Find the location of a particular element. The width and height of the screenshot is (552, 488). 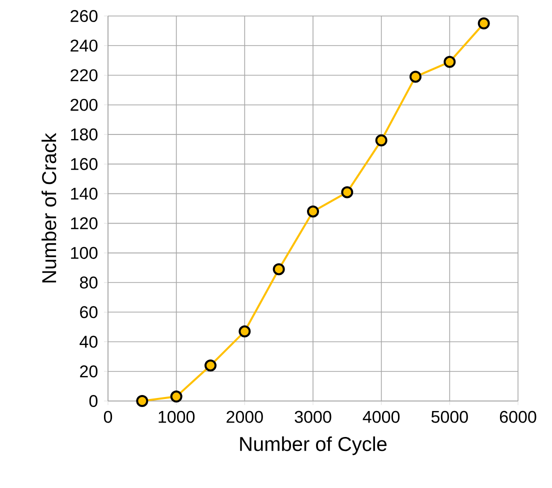

y-tick-label: 100 is located at coordinates (84, 252).